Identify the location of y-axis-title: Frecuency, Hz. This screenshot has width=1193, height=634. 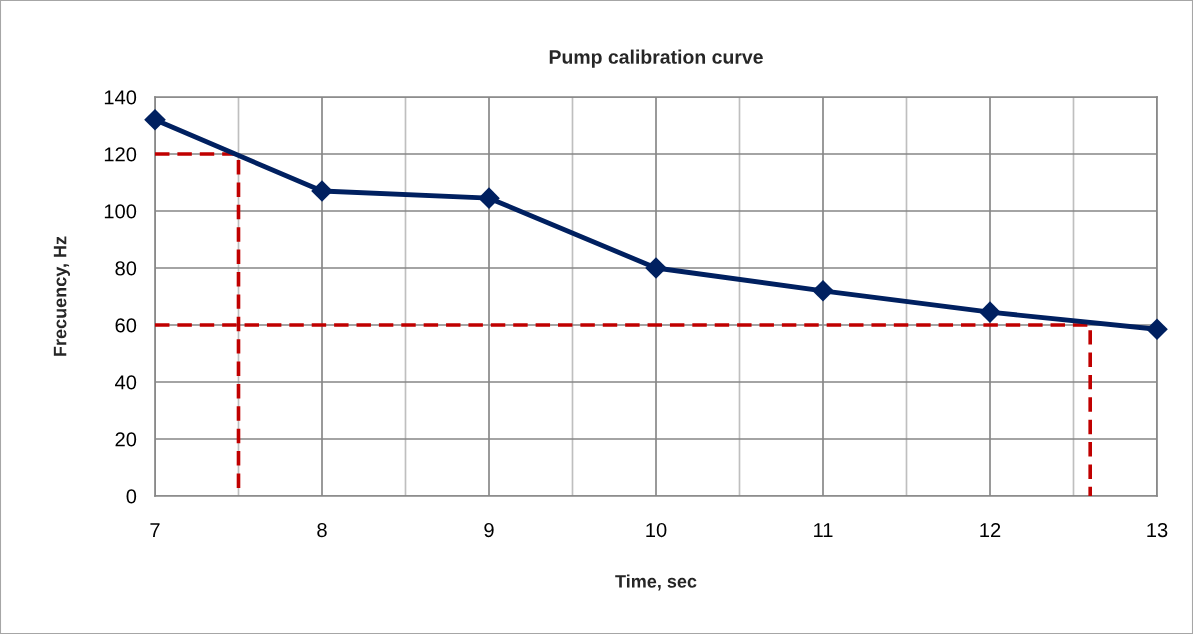
(62, 296).